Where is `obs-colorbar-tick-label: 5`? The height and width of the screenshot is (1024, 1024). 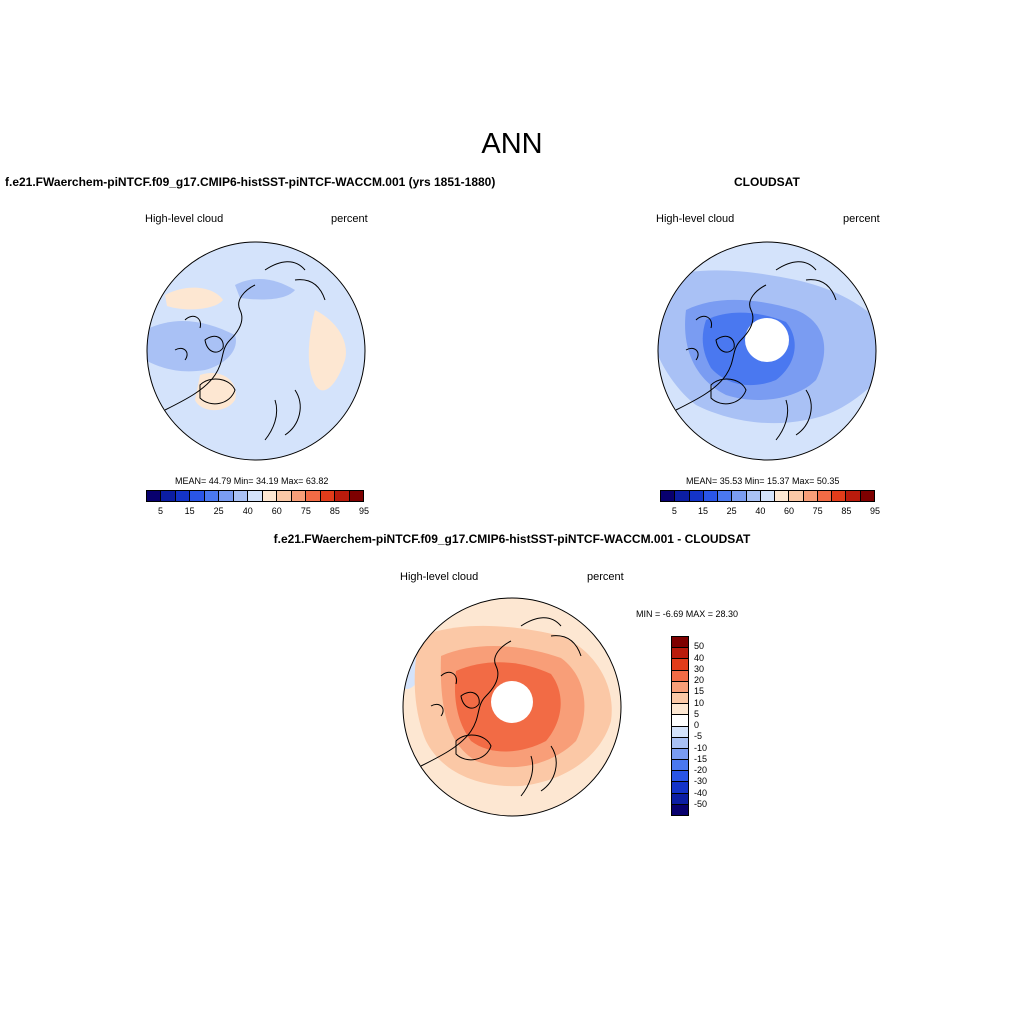 obs-colorbar-tick-label: 5 is located at coordinates (674, 511).